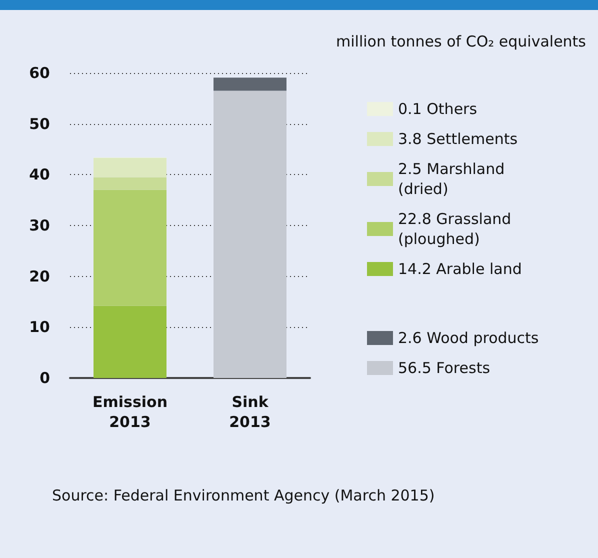 The width and height of the screenshot is (598, 558). What do you see at coordinates (39, 276) in the screenshot?
I see `y-tick-label: 20` at bounding box center [39, 276].